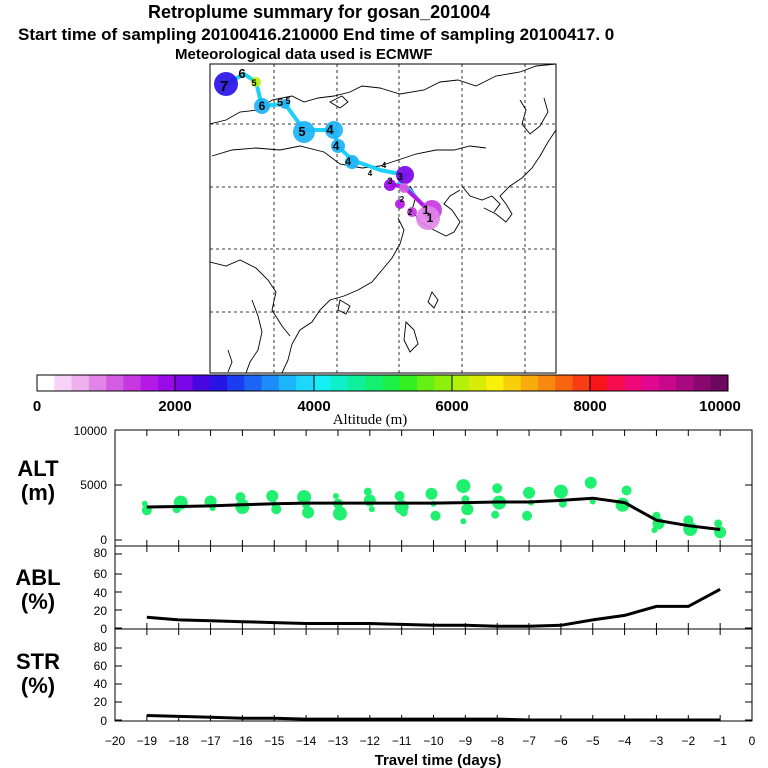  I want to click on abl-ytick-40: 40, so click(101, 593).